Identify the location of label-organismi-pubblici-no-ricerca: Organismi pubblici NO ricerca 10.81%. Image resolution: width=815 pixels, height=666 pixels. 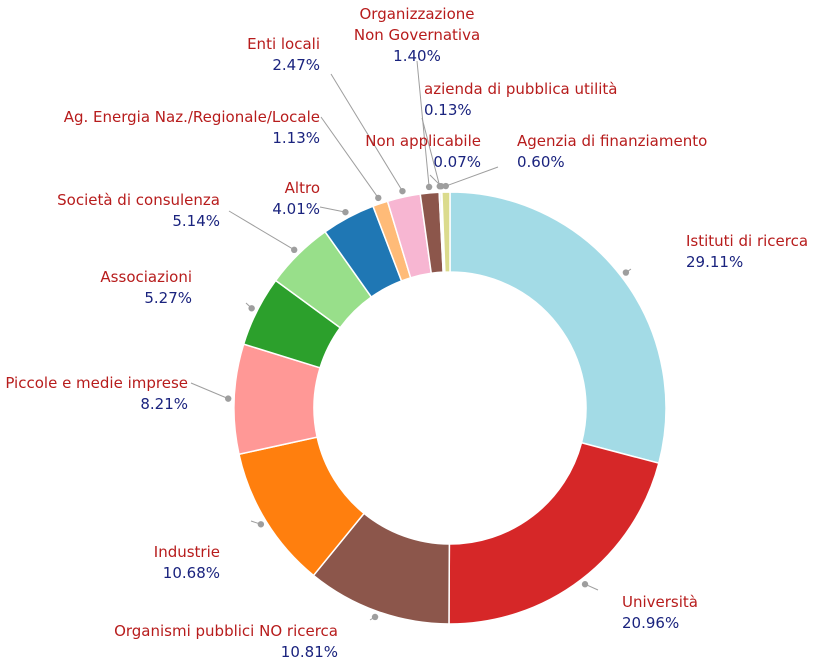
(226, 641).